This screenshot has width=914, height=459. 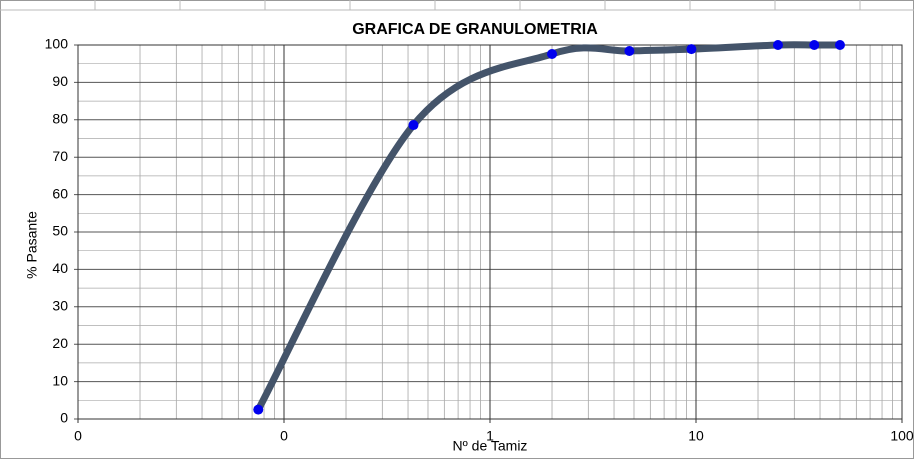 What do you see at coordinates (902, 436) in the screenshot?
I see `x-tick-label: 100` at bounding box center [902, 436].